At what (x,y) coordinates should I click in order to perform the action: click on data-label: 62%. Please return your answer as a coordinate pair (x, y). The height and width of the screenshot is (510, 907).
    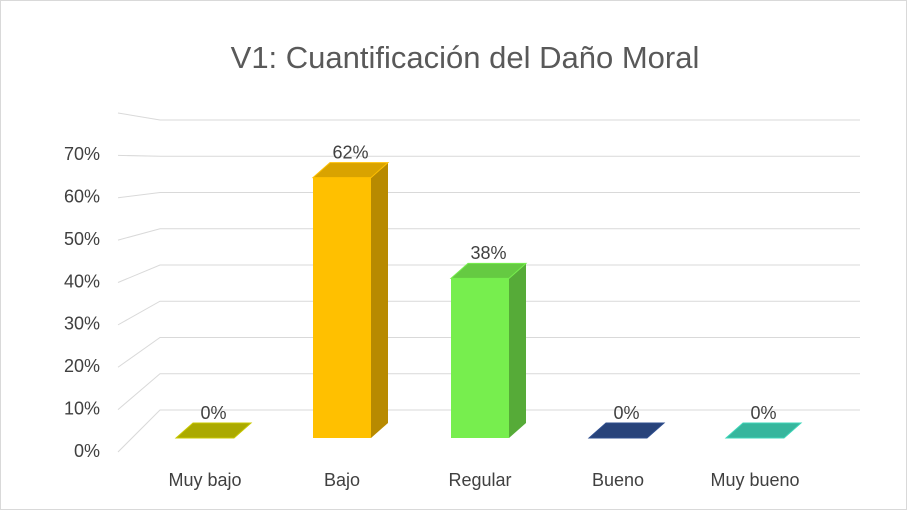
    Looking at the image, I should click on (350, 152).